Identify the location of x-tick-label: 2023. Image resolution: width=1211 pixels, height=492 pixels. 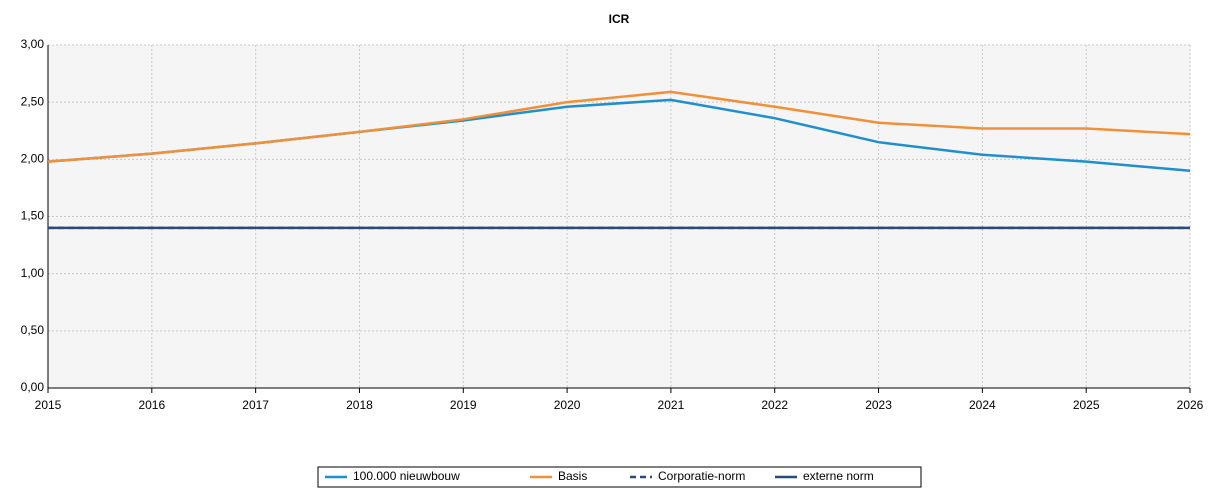
(878, 405).